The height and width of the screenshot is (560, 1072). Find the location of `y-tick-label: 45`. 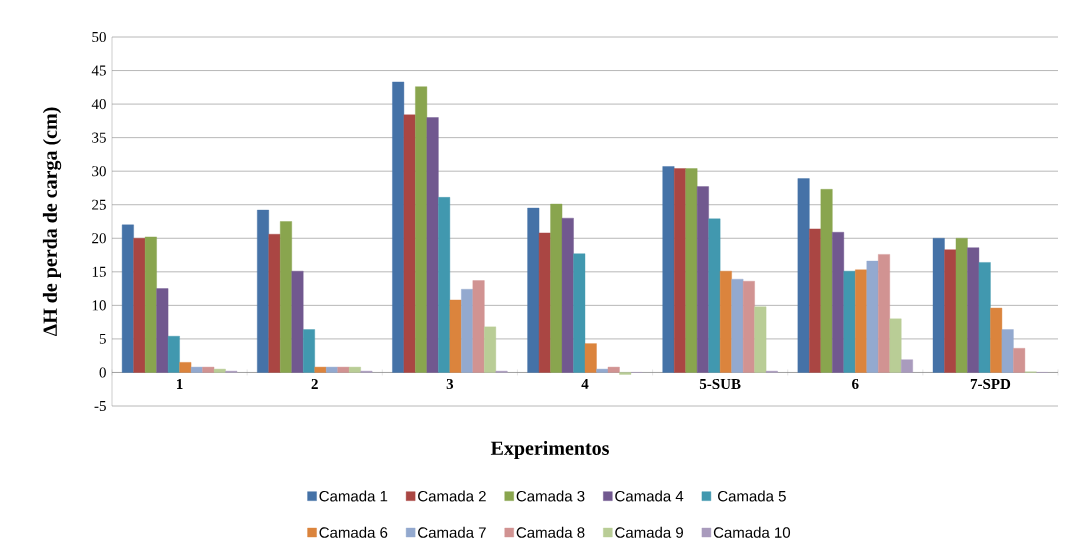

y-tick-label: 45 is located at coordinates (98, 70).